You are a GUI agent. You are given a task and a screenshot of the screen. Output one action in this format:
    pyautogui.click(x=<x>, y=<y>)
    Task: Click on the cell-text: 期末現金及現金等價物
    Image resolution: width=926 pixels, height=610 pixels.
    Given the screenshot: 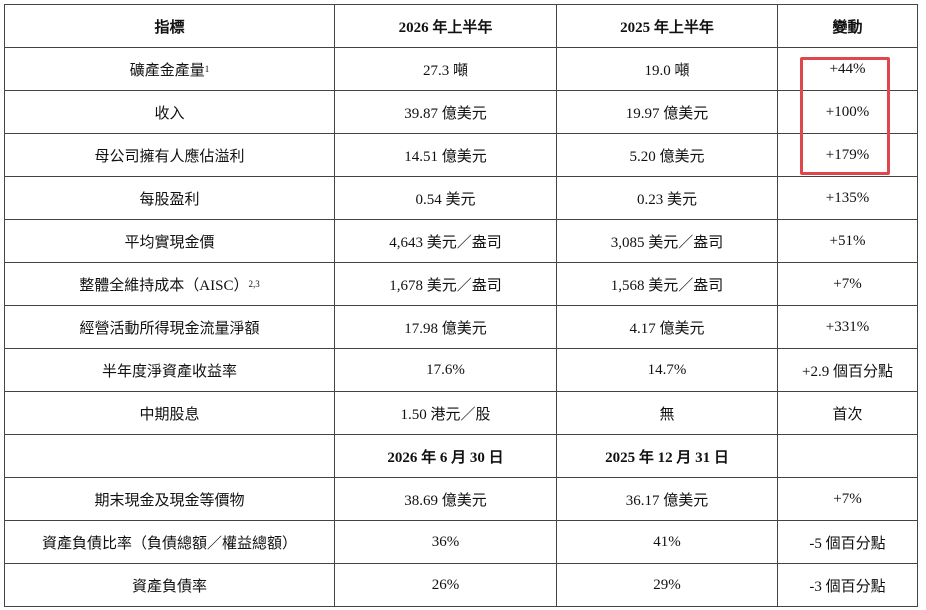 What is the action you would take?
    pyautogui.click(x=169, y=500)
    